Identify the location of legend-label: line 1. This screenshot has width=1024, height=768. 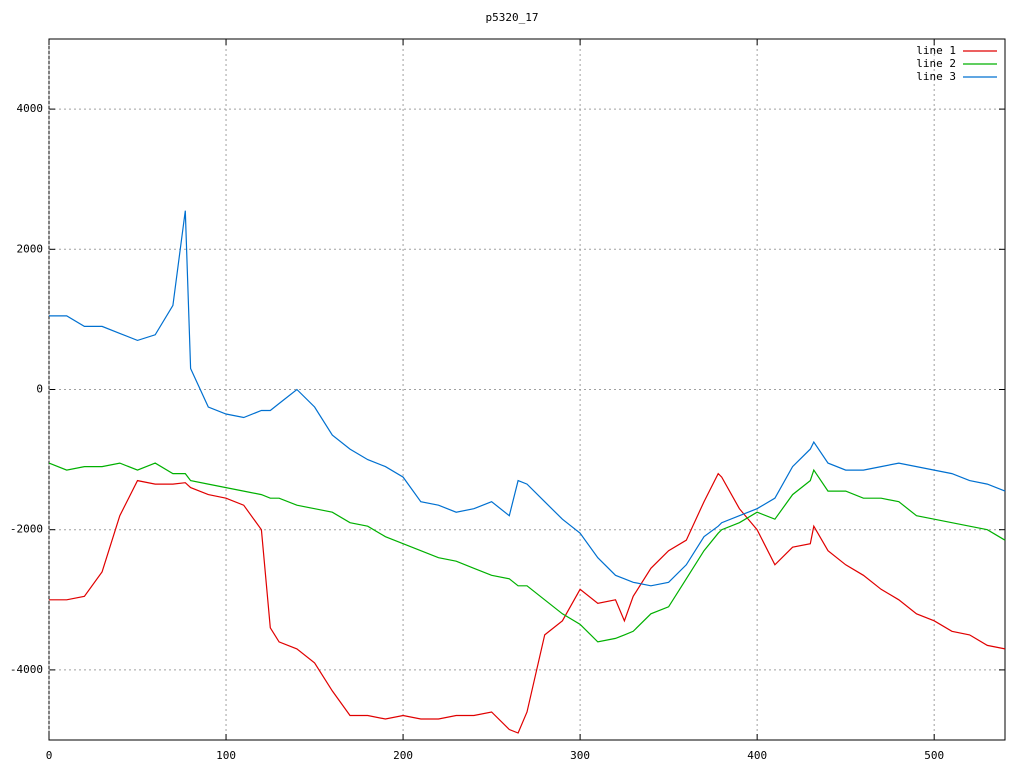
(936, 50).